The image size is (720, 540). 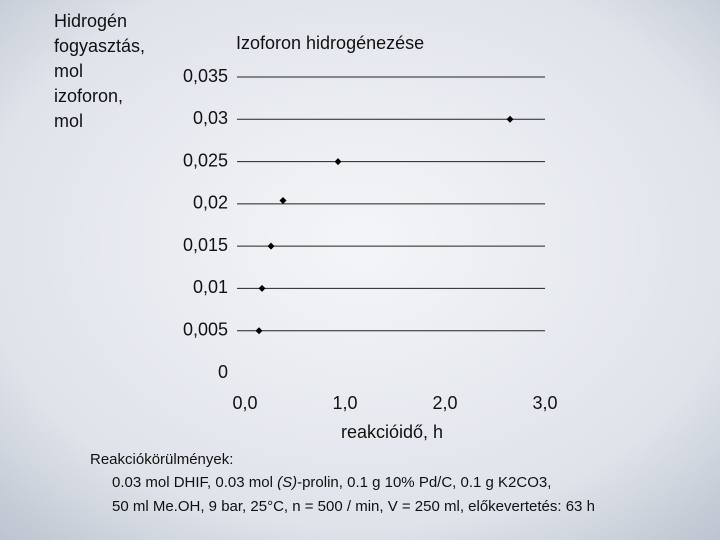 What do you see at coordinates (330, 43) in the screenshot?
I see `chart-title: Izoforon hidrogénezése` at bounding box center [330, 43].